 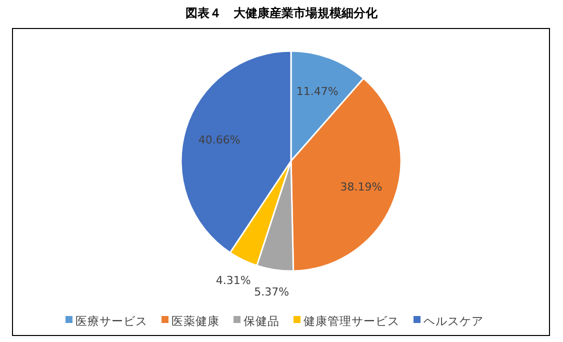 What do you see at coordinates (112, 321) in the screenshot?
I see `legend-label: 医療サービス` at bounding box center [112, 321].